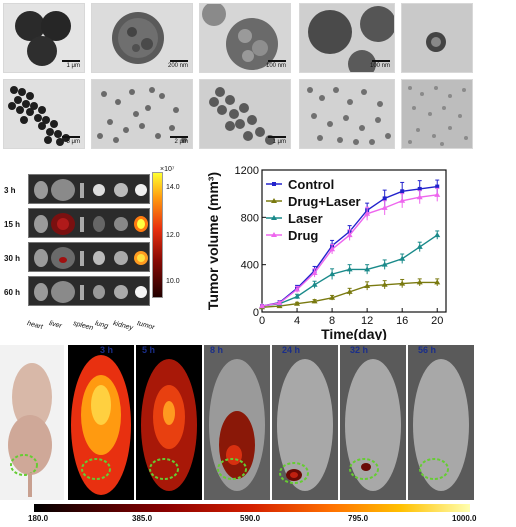 The image size is (516, 527). I want to click on colorbar-tick: 12.0, so click(173, 235).